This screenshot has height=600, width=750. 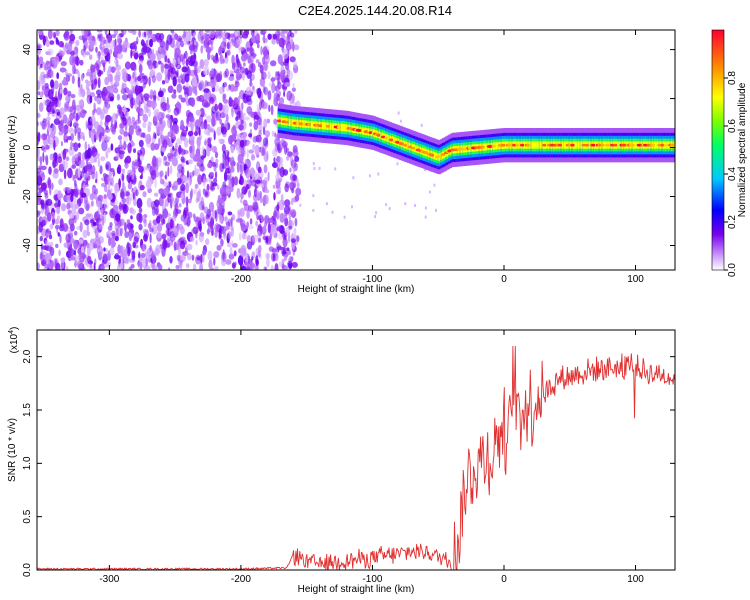 What do you see at coordinates (241, 579) in the screenshot?
I see `x-tick-label: -200` at bounding box center [241, 579].